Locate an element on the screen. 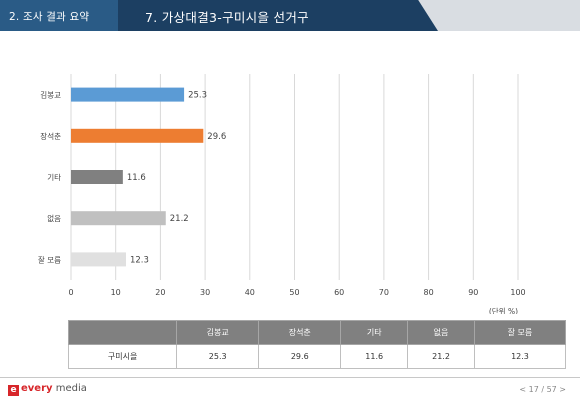 Image resolution: width=580 pixels, height=401 pixels. table-cell: 21.2 is located at coordinates (441, 356).